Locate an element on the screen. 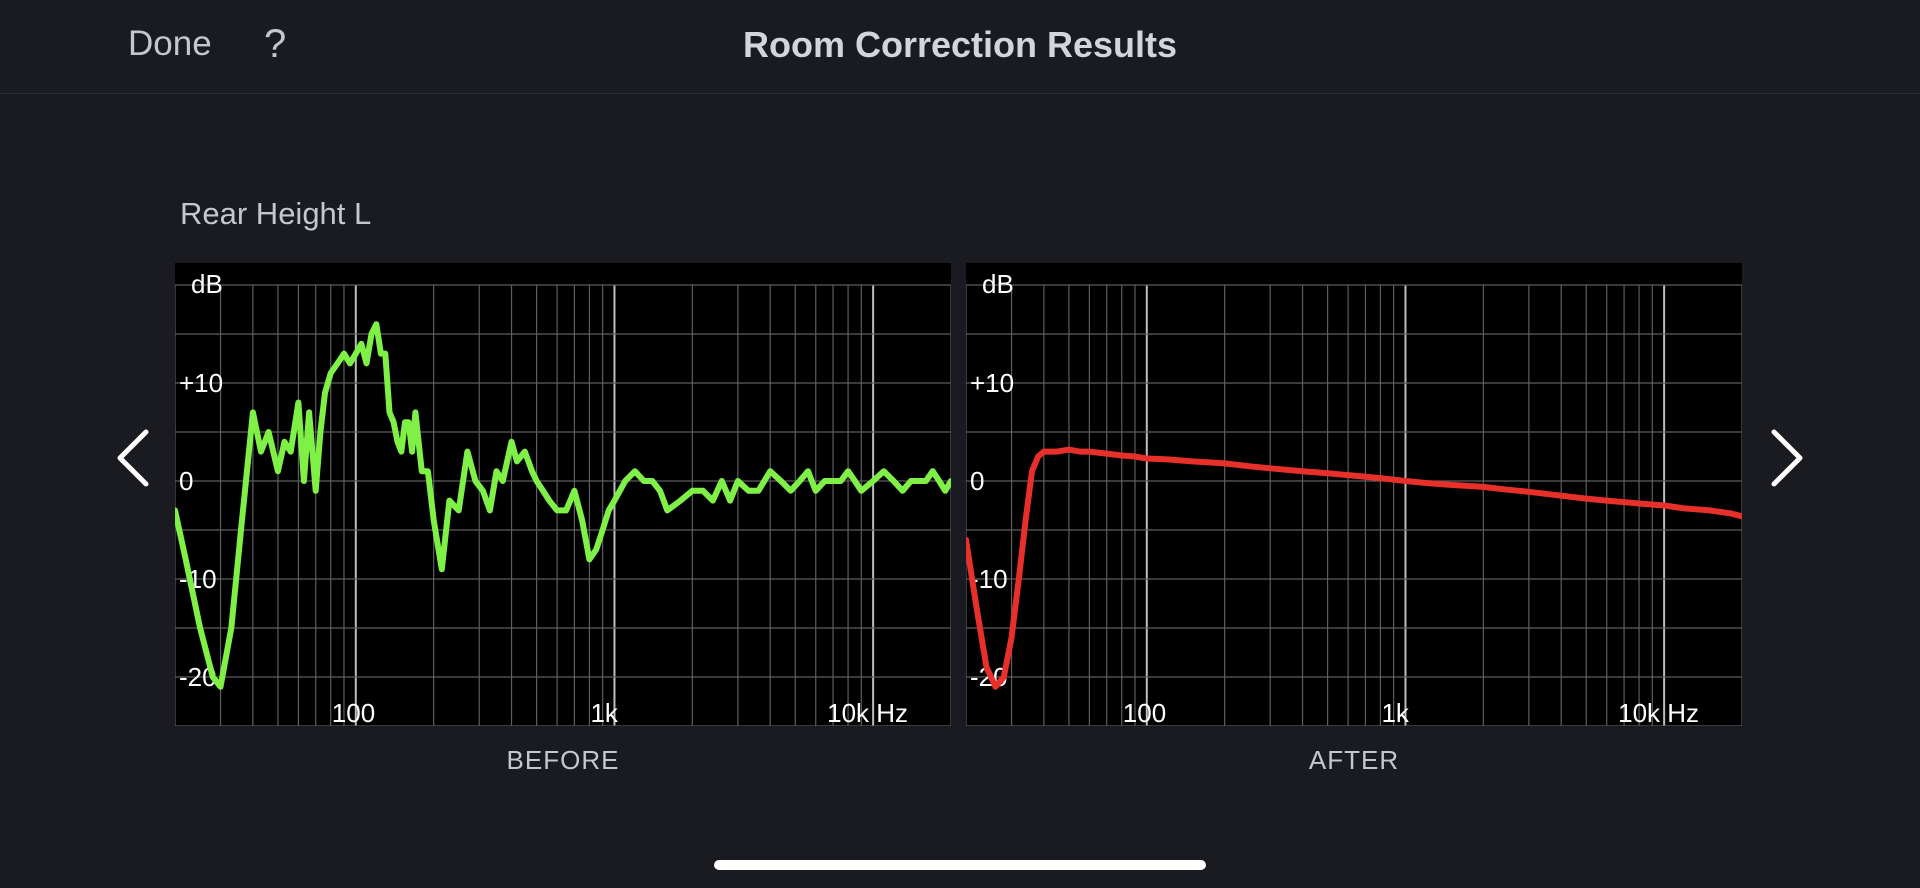 This screenshot has width=1920, height=888. after-y-tick-label: 0 is located at coordinates (977, 481).